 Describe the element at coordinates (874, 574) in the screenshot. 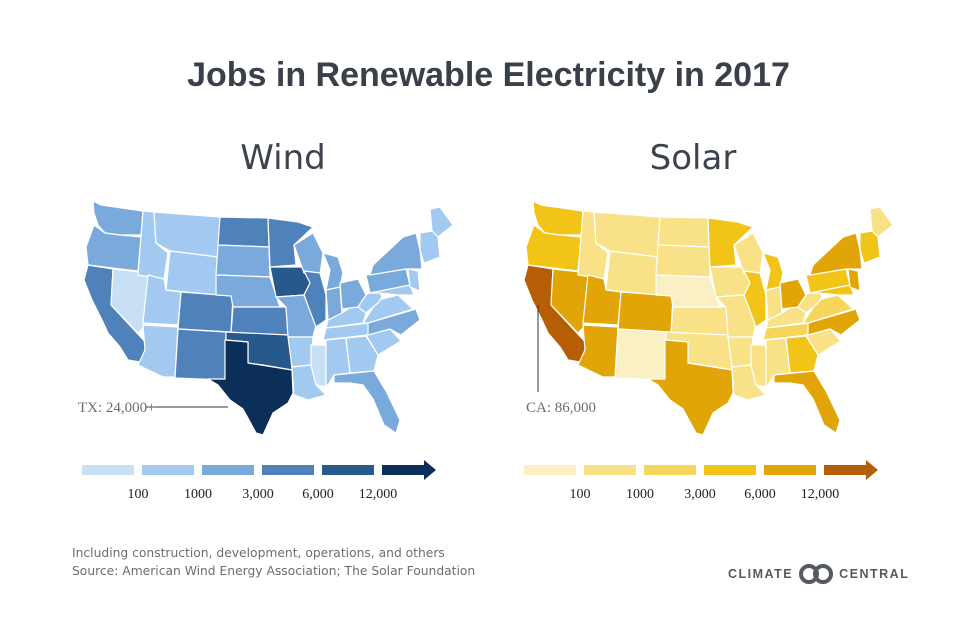

I see `logo-text-right: CENTRAL` at that location.